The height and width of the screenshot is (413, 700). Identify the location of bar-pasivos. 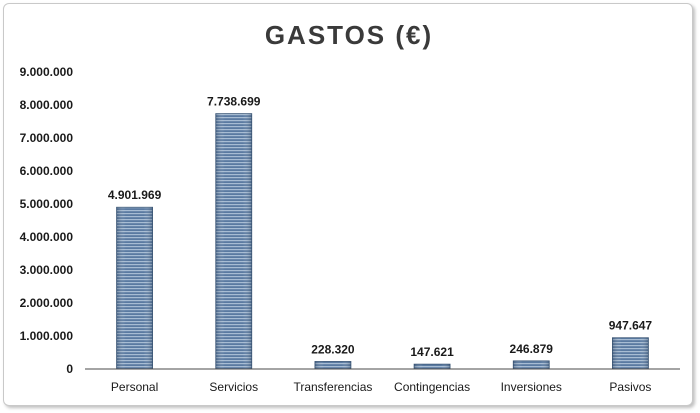
(630, 353).